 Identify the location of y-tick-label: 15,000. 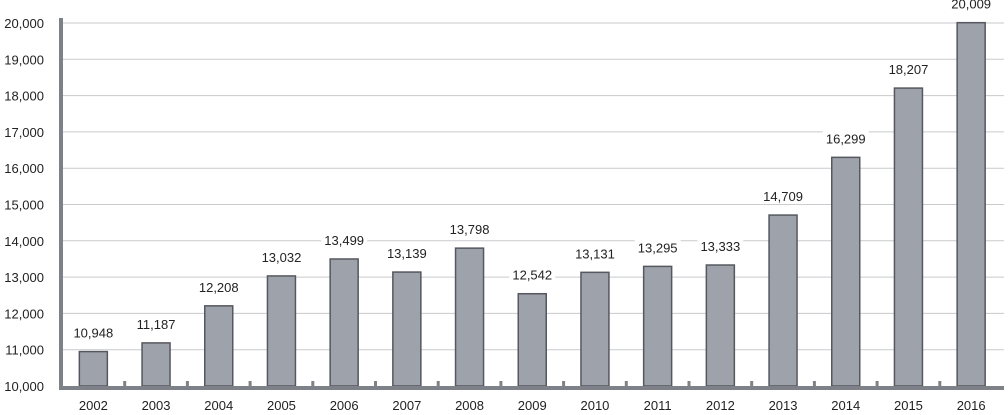
(24, 205).